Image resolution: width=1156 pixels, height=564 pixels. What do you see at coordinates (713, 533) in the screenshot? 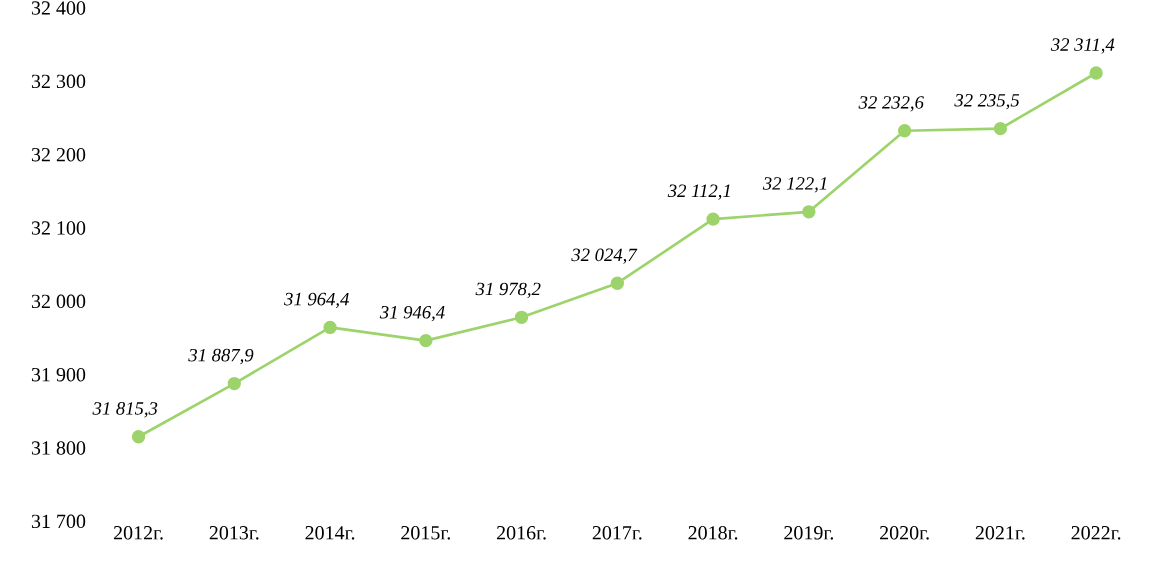
I see `x-tick-label: 2018г.` at bounding box center [713, 533].